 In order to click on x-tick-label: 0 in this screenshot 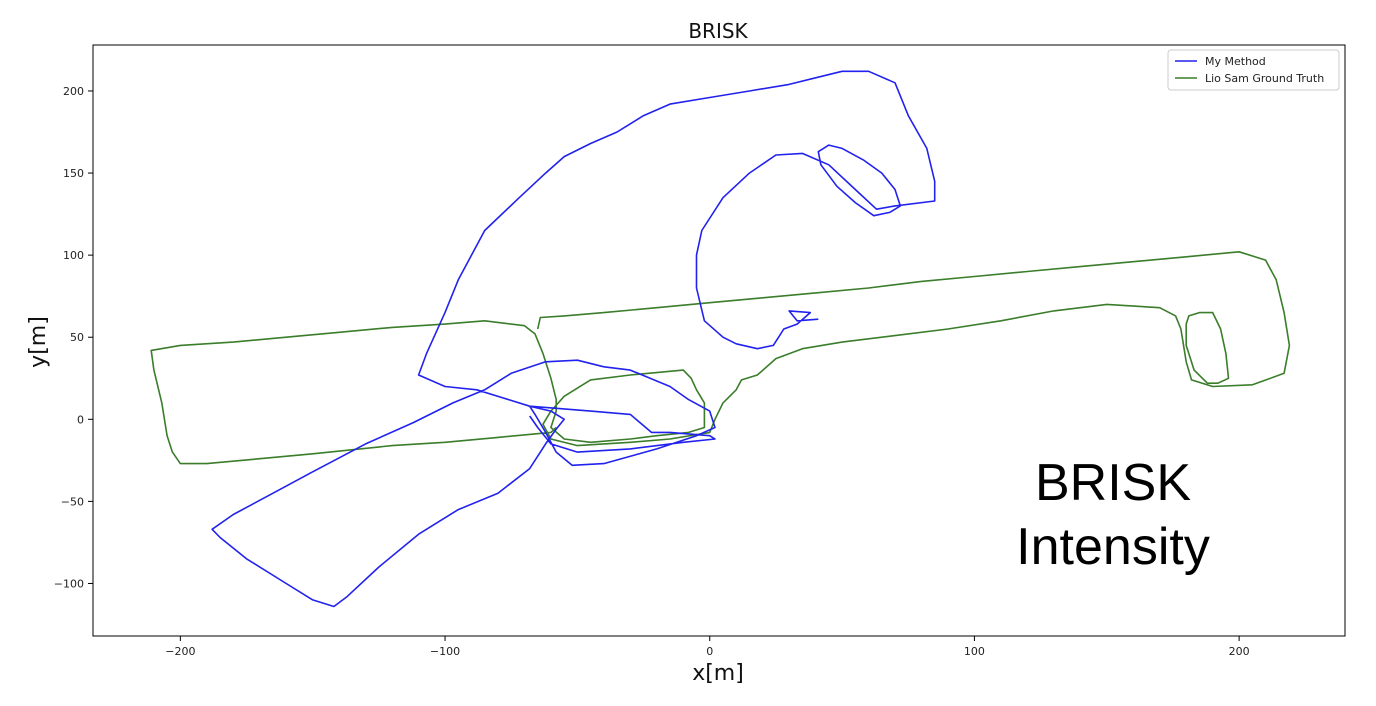, I will do `click(709, 651)`.